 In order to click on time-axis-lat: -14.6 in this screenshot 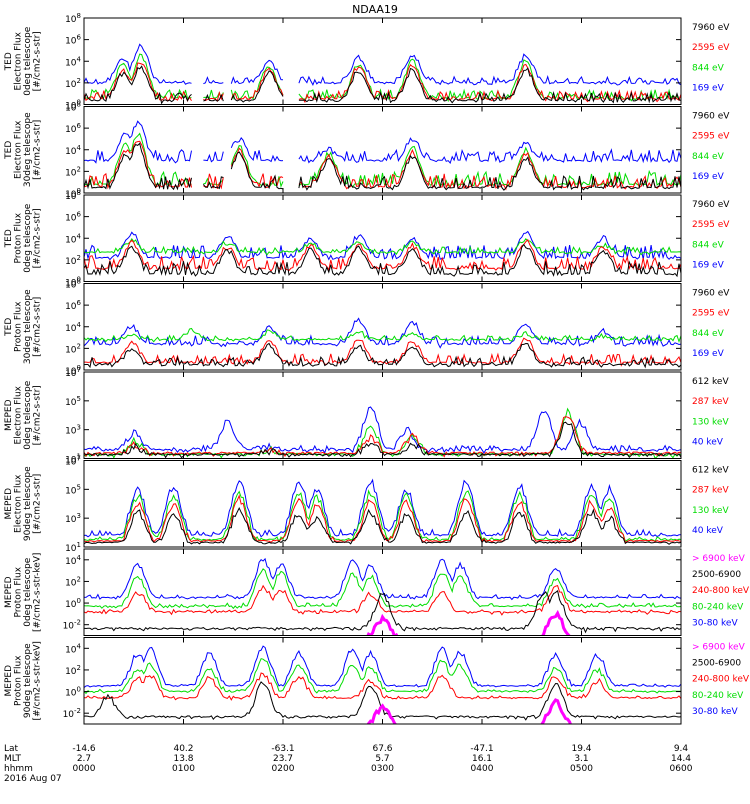, I will do `click(84, 749)`.